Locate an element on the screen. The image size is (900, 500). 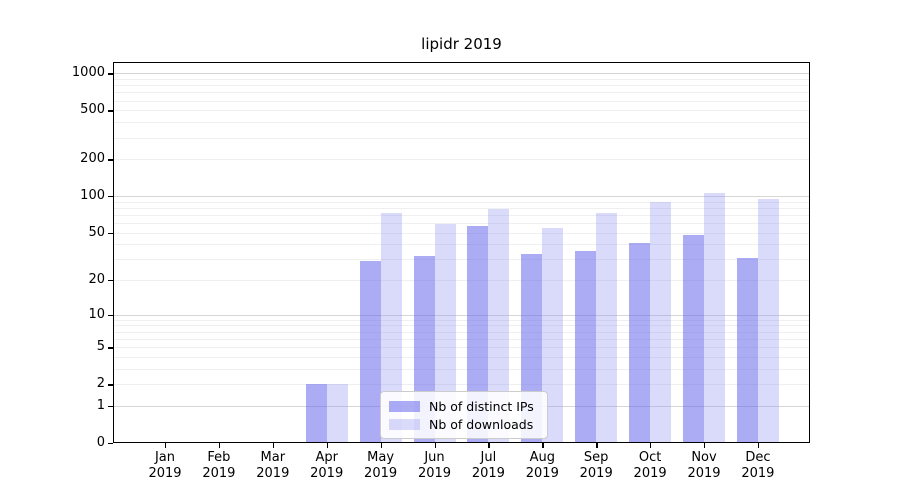
x-axis-label: Sep 2019 is located at coordinates (596, 466).